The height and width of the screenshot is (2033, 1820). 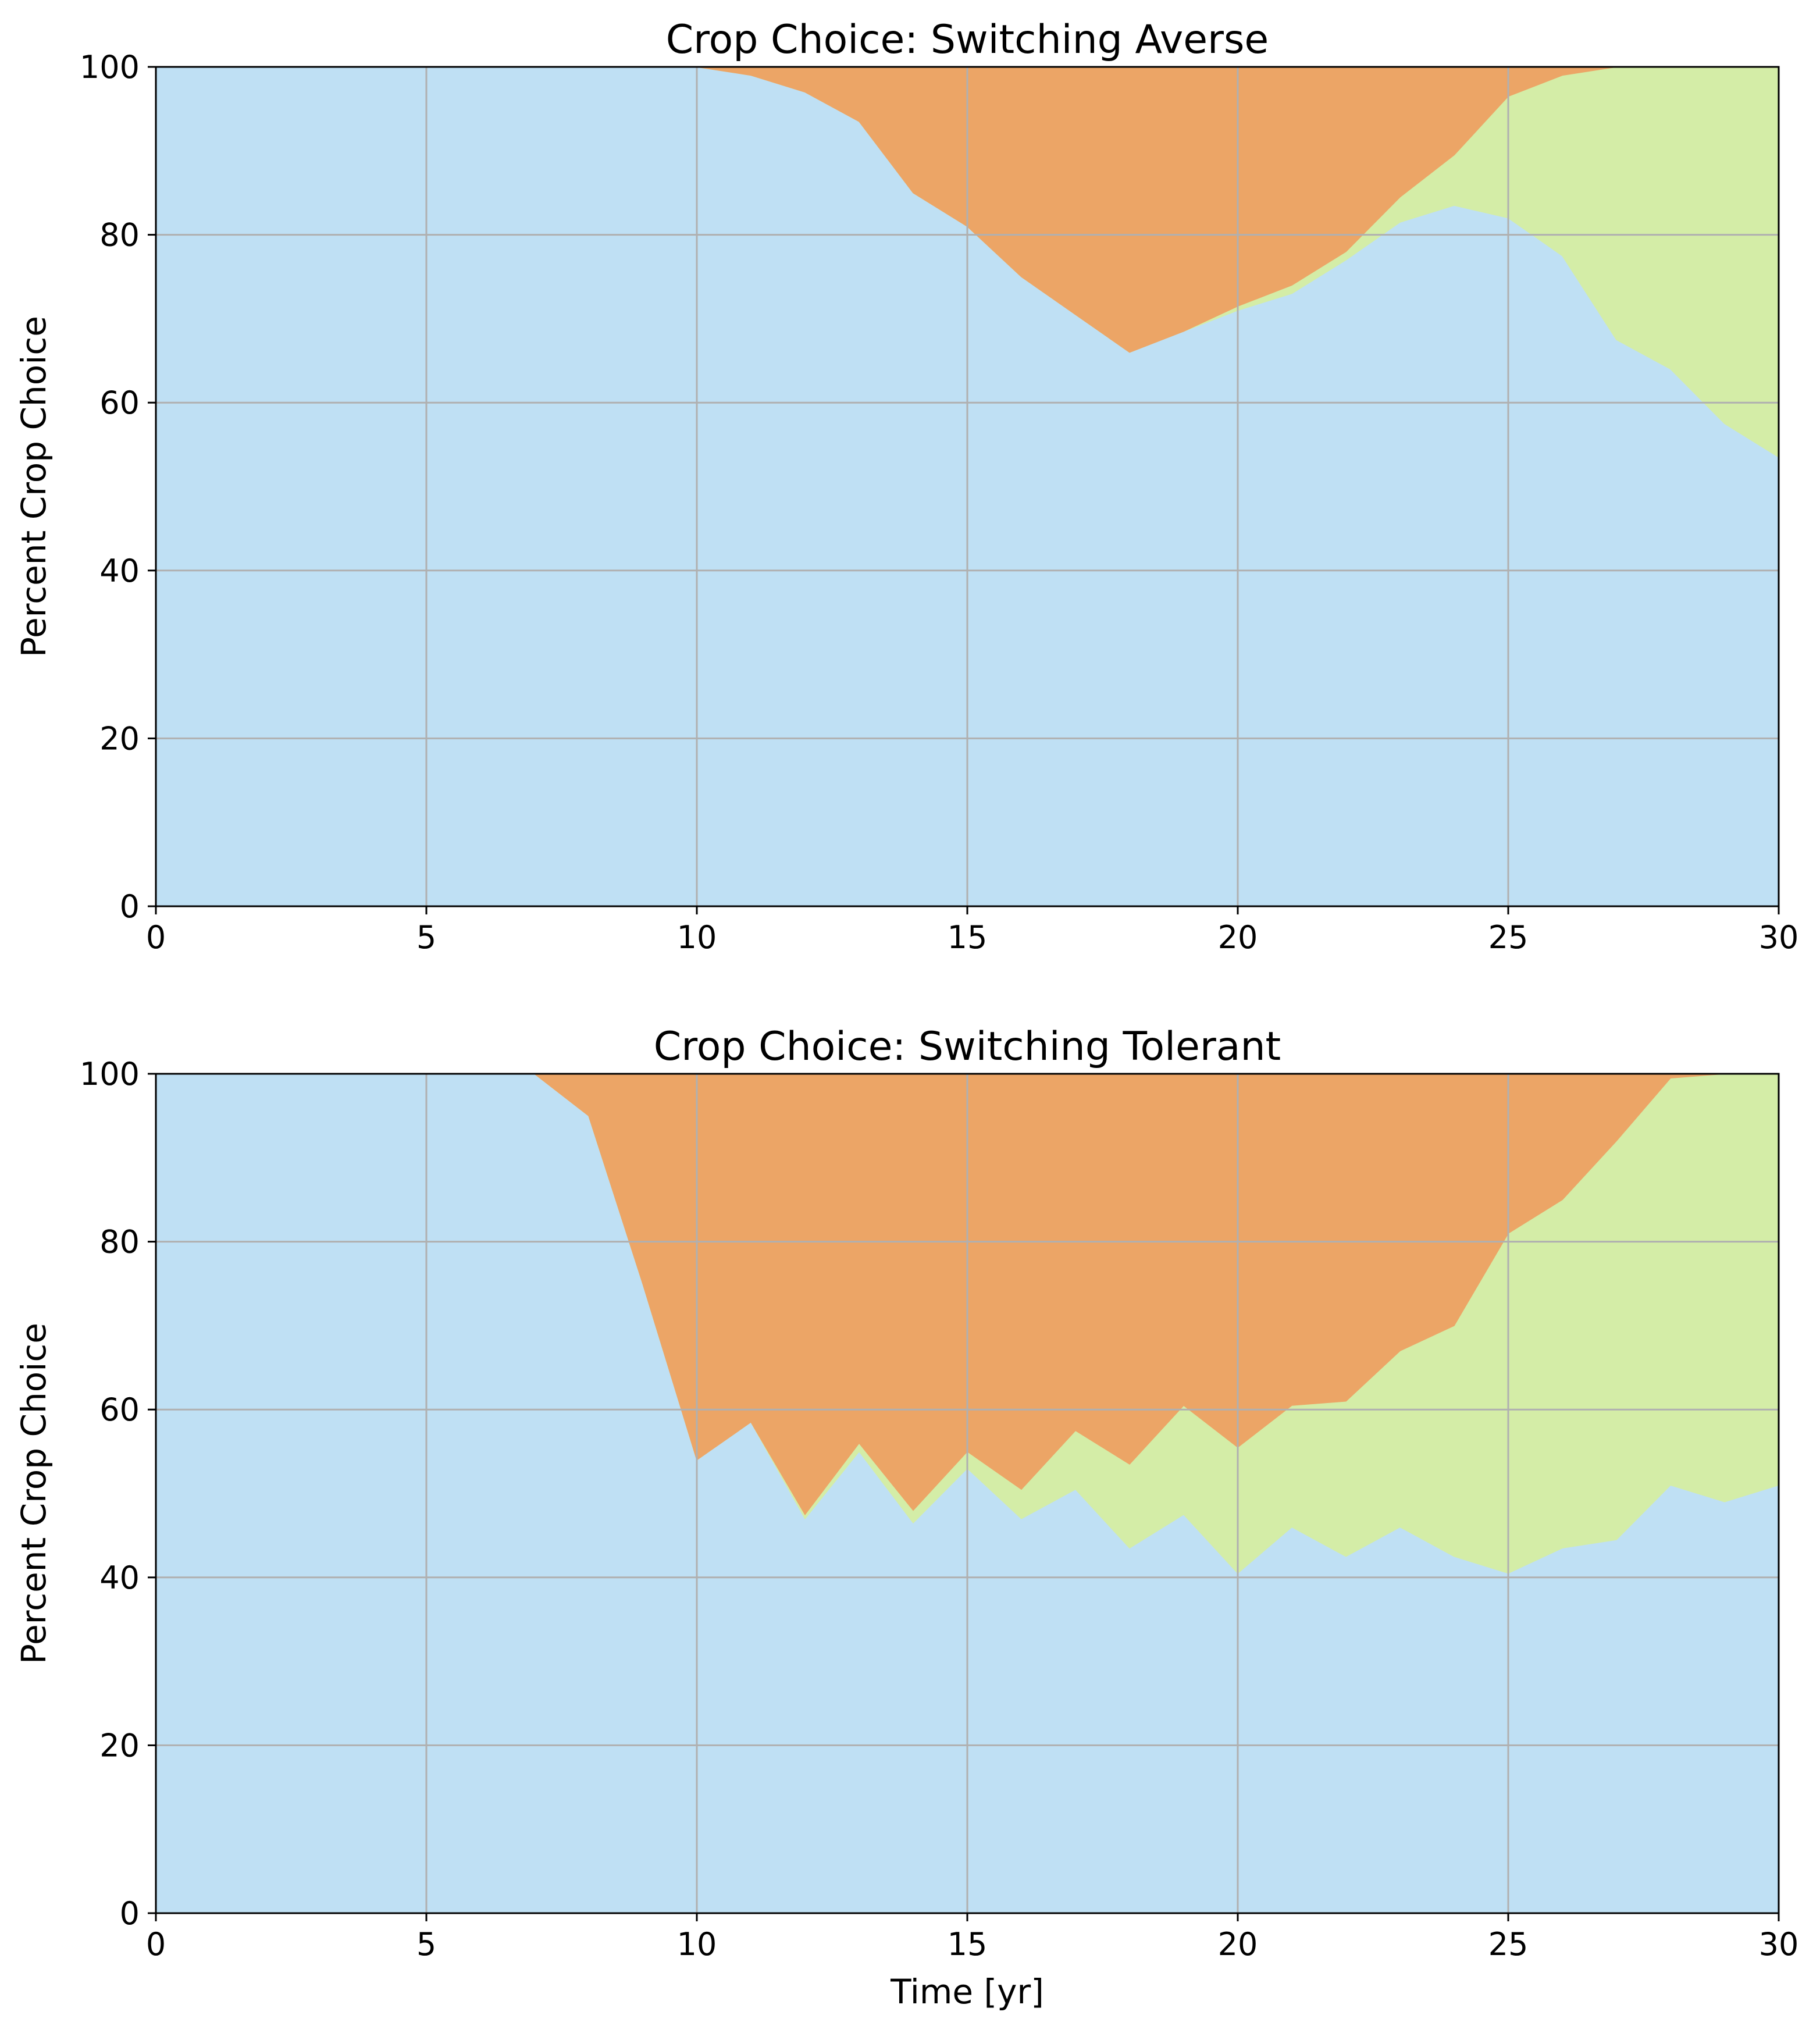 What do you see at coordinates (967, 40) in the screenshot?
I see `chart-title: Crop Choice: Switching Averse` at bounding box center [967, 40].